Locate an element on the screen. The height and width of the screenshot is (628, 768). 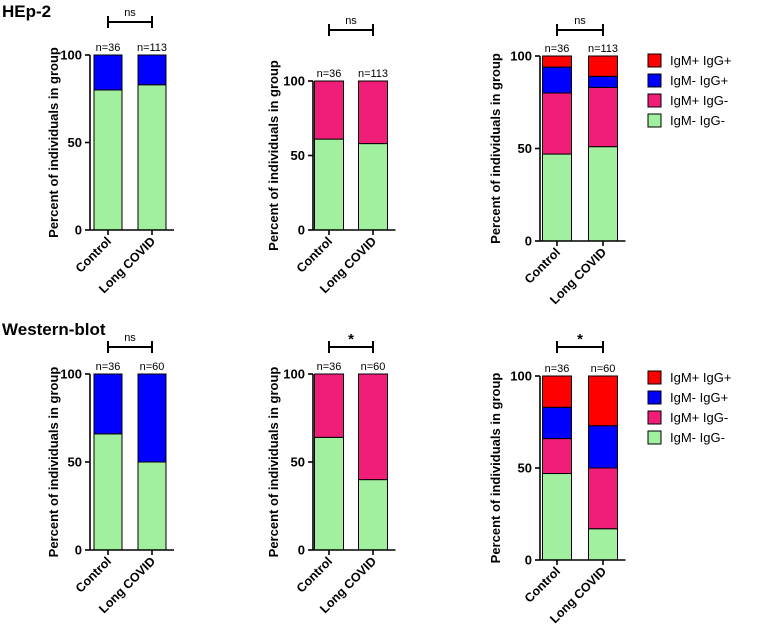
panel6-legend-label: IgM- IgG+ is located at coordinates (699, 397).